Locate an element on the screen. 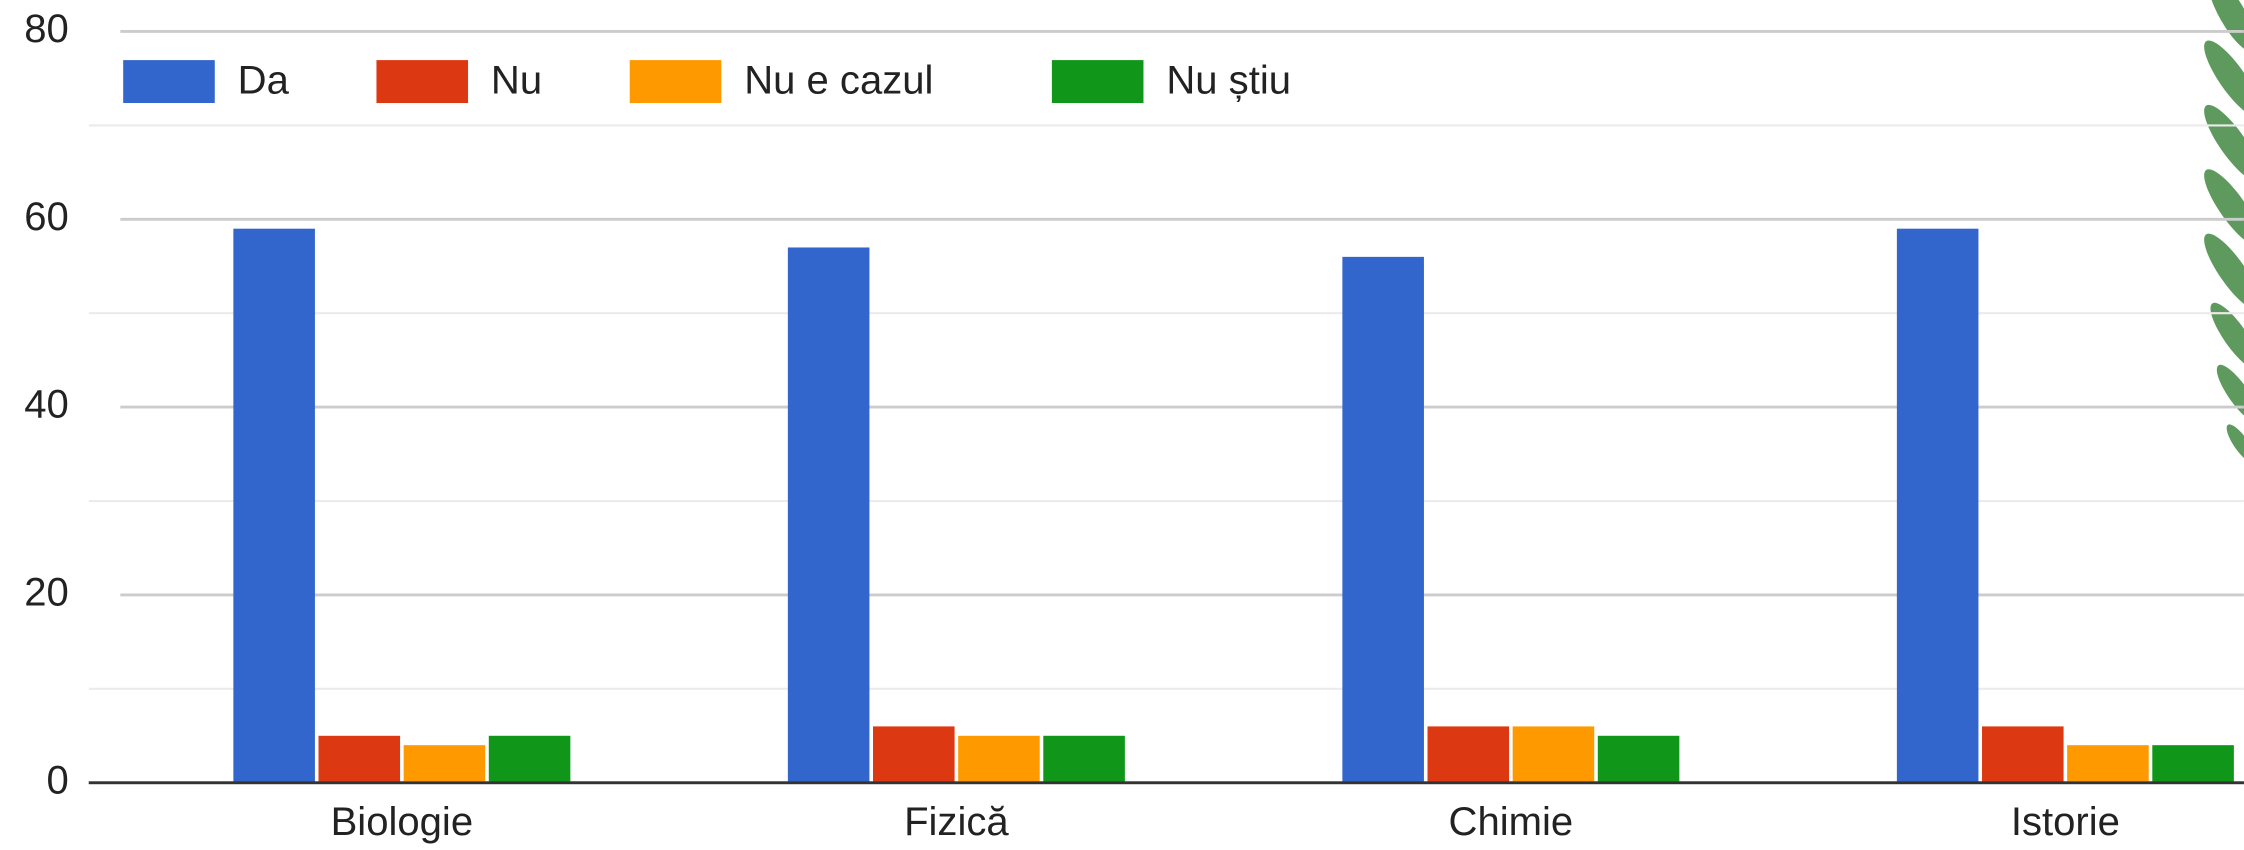 This screenshot has height=850, width=2244. legend-label: Nu știu is located at coordinates (1228, 81).